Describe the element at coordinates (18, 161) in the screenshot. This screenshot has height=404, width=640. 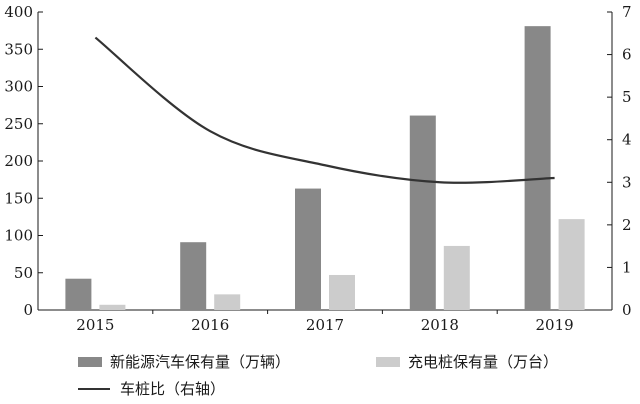
I see `y-tick-label-left: 200` at that location.